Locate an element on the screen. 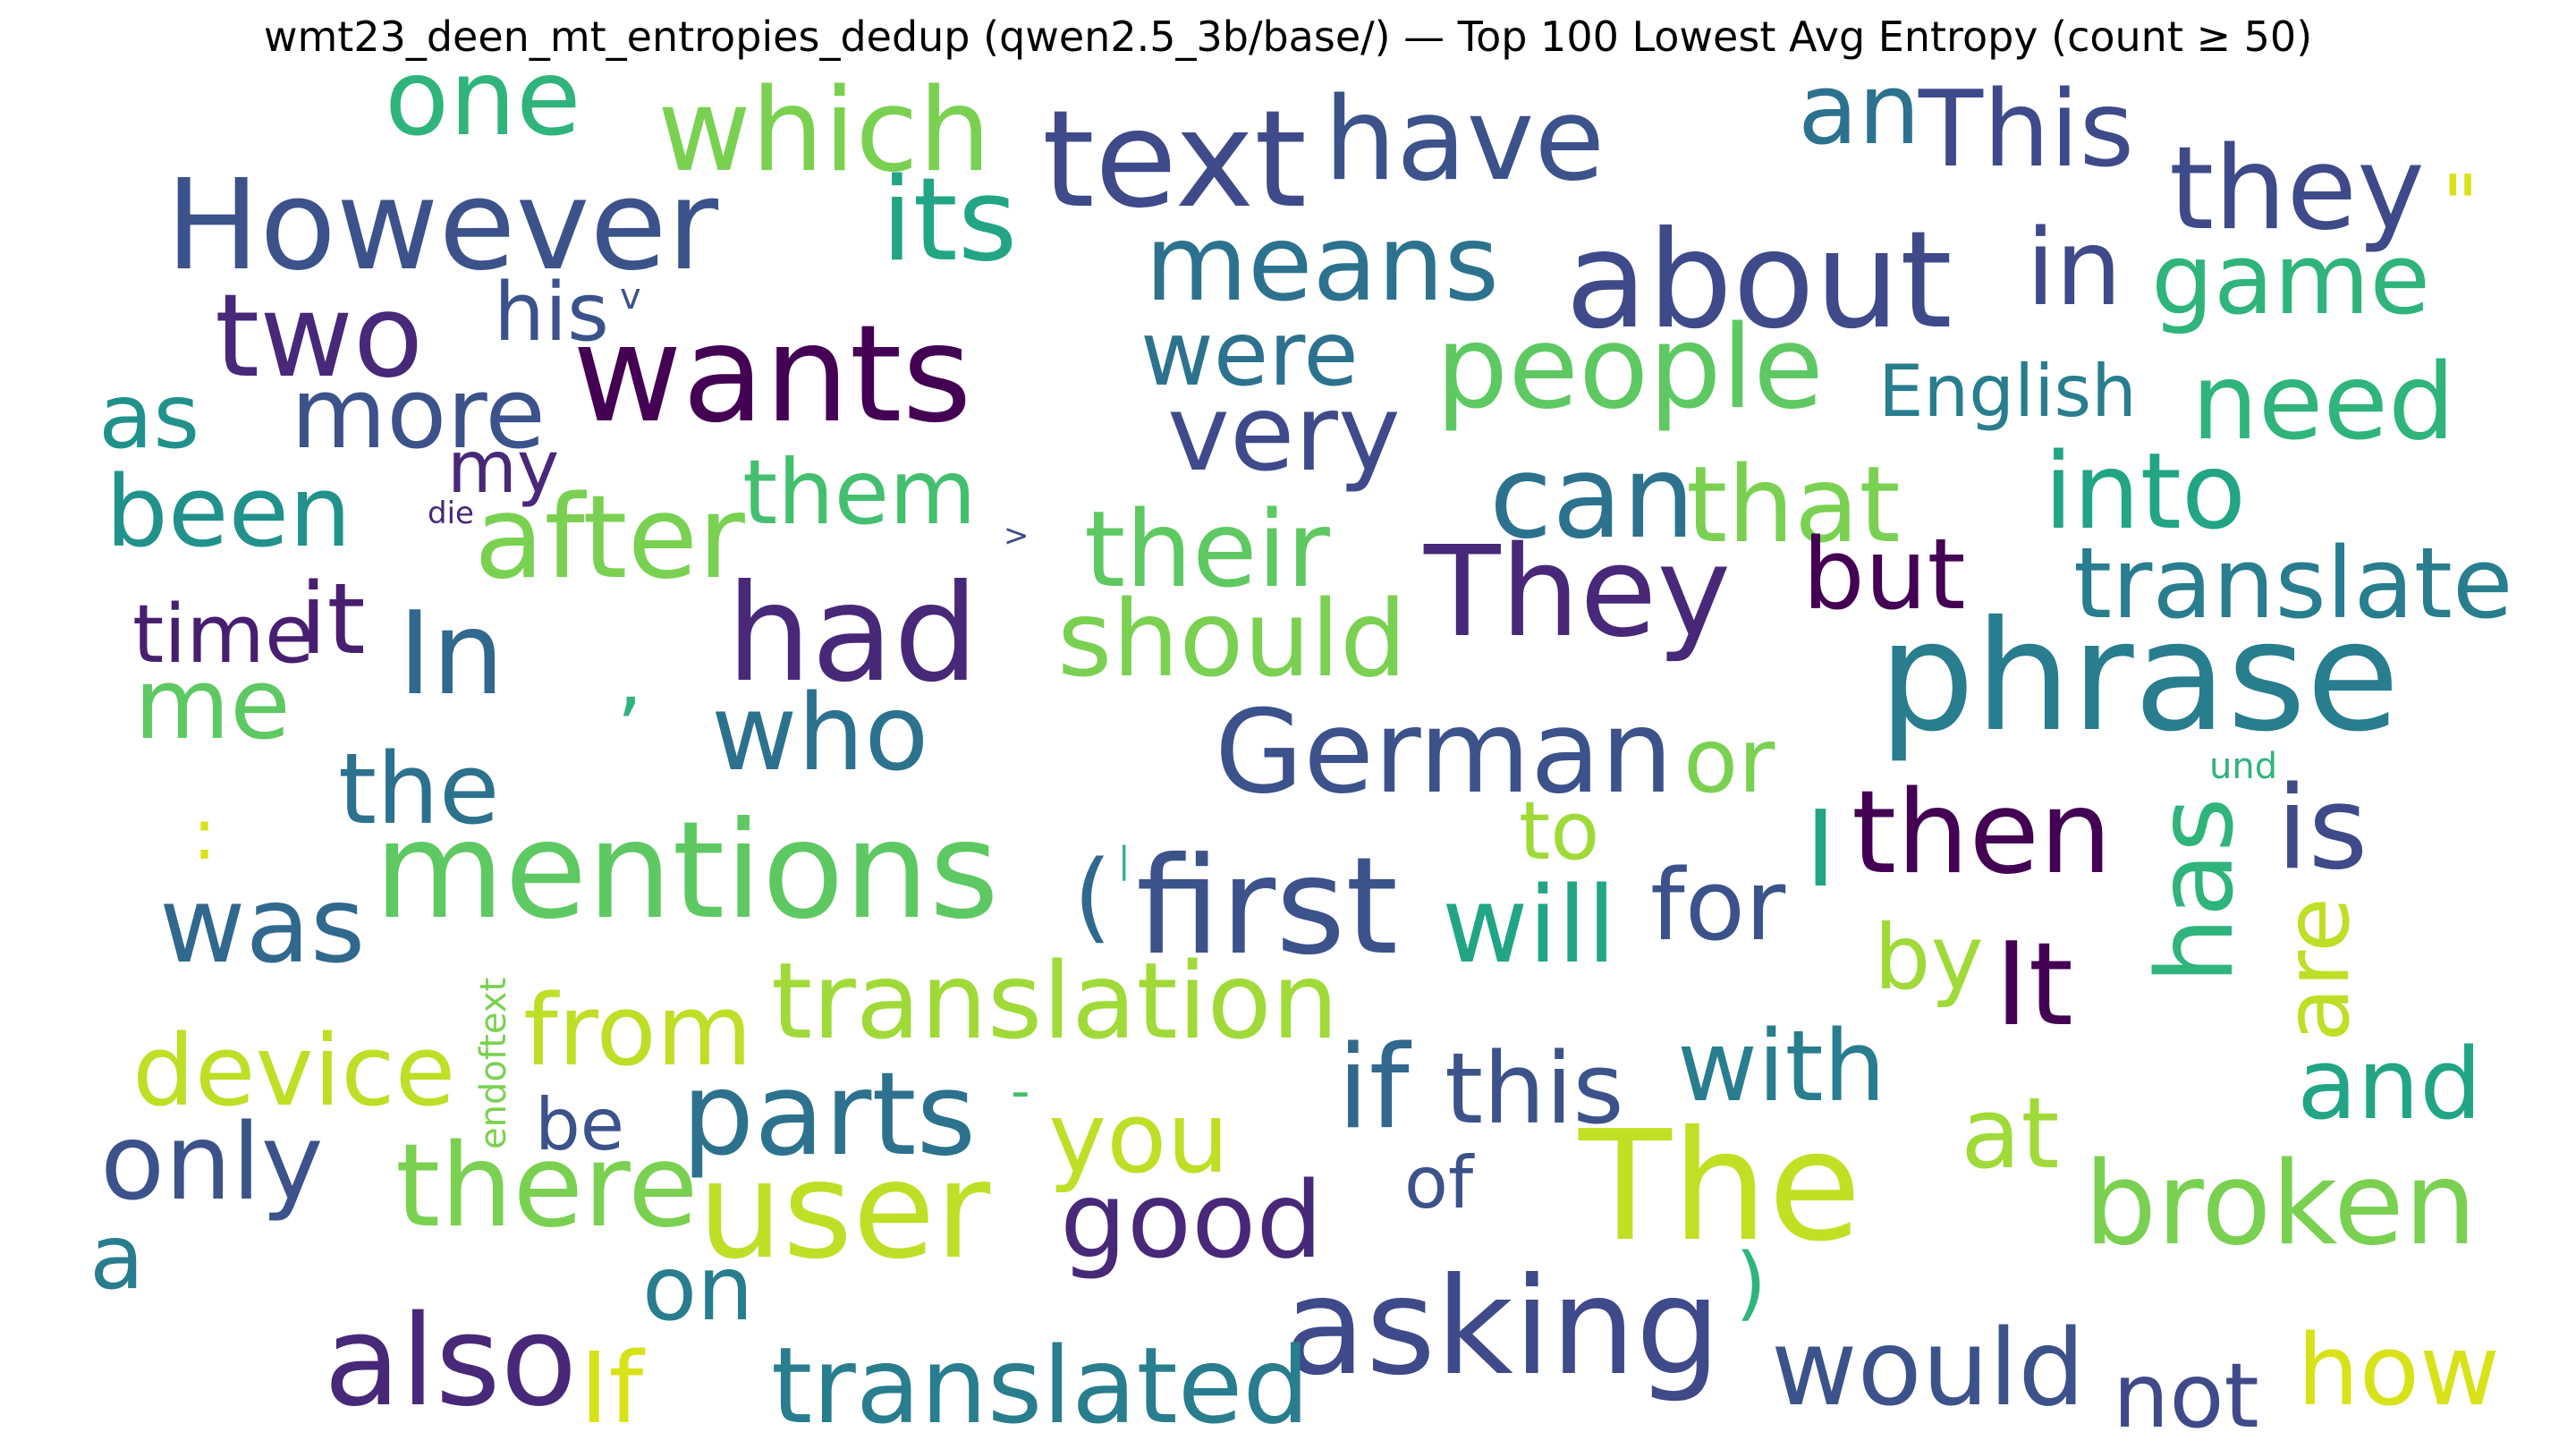 The width and height of the screenshot is (2576, 1449). word-7: its is located at coordinates (949, 220).